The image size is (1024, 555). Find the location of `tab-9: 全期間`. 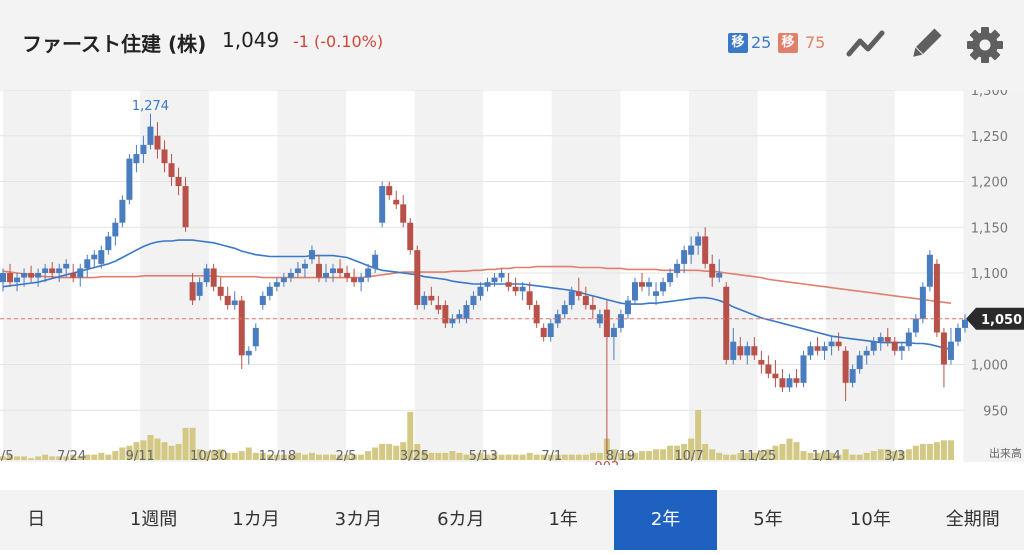

tab-9: 全期間 is located at coordinates (972, 519).